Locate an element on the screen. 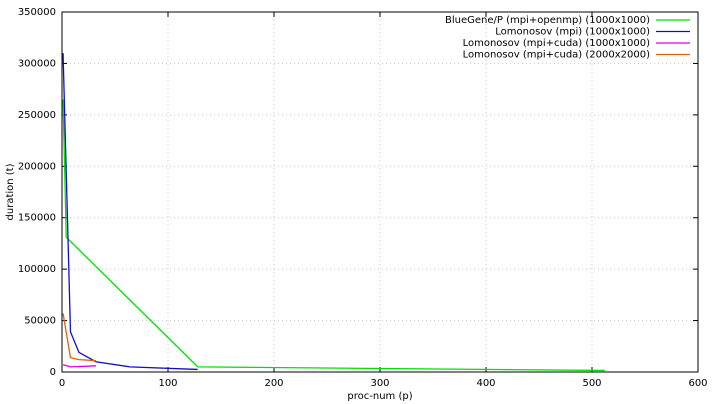 The image size is (718, 404). x-tick-label: 200 is located at coordinates (273, 383).